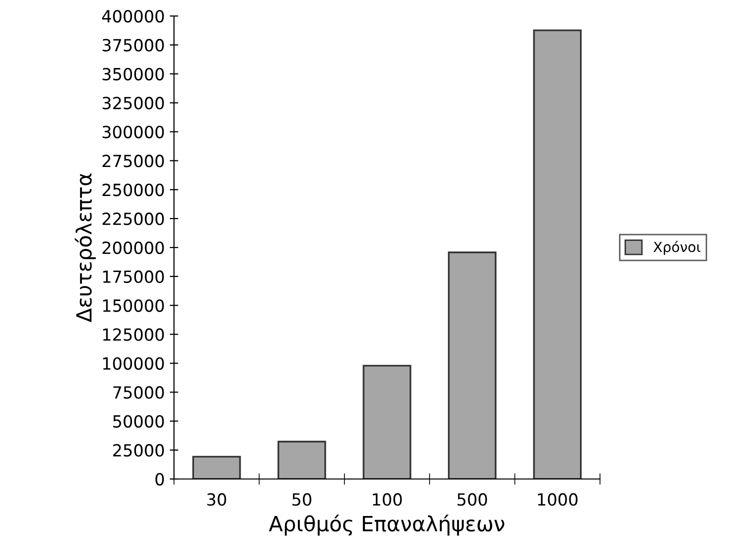  I want to click on y-tick-label: 150000, so click(133, 305).